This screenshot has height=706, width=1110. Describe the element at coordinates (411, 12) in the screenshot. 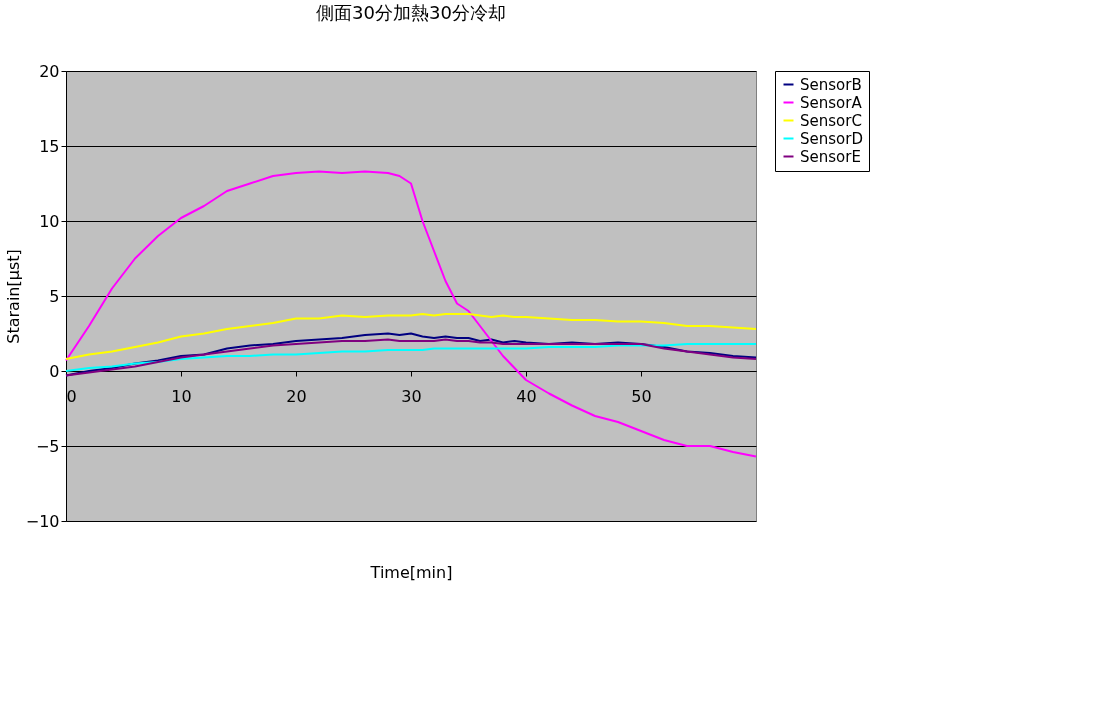

I see `chart-title: 側面30分加熱30分冷却` at that location.